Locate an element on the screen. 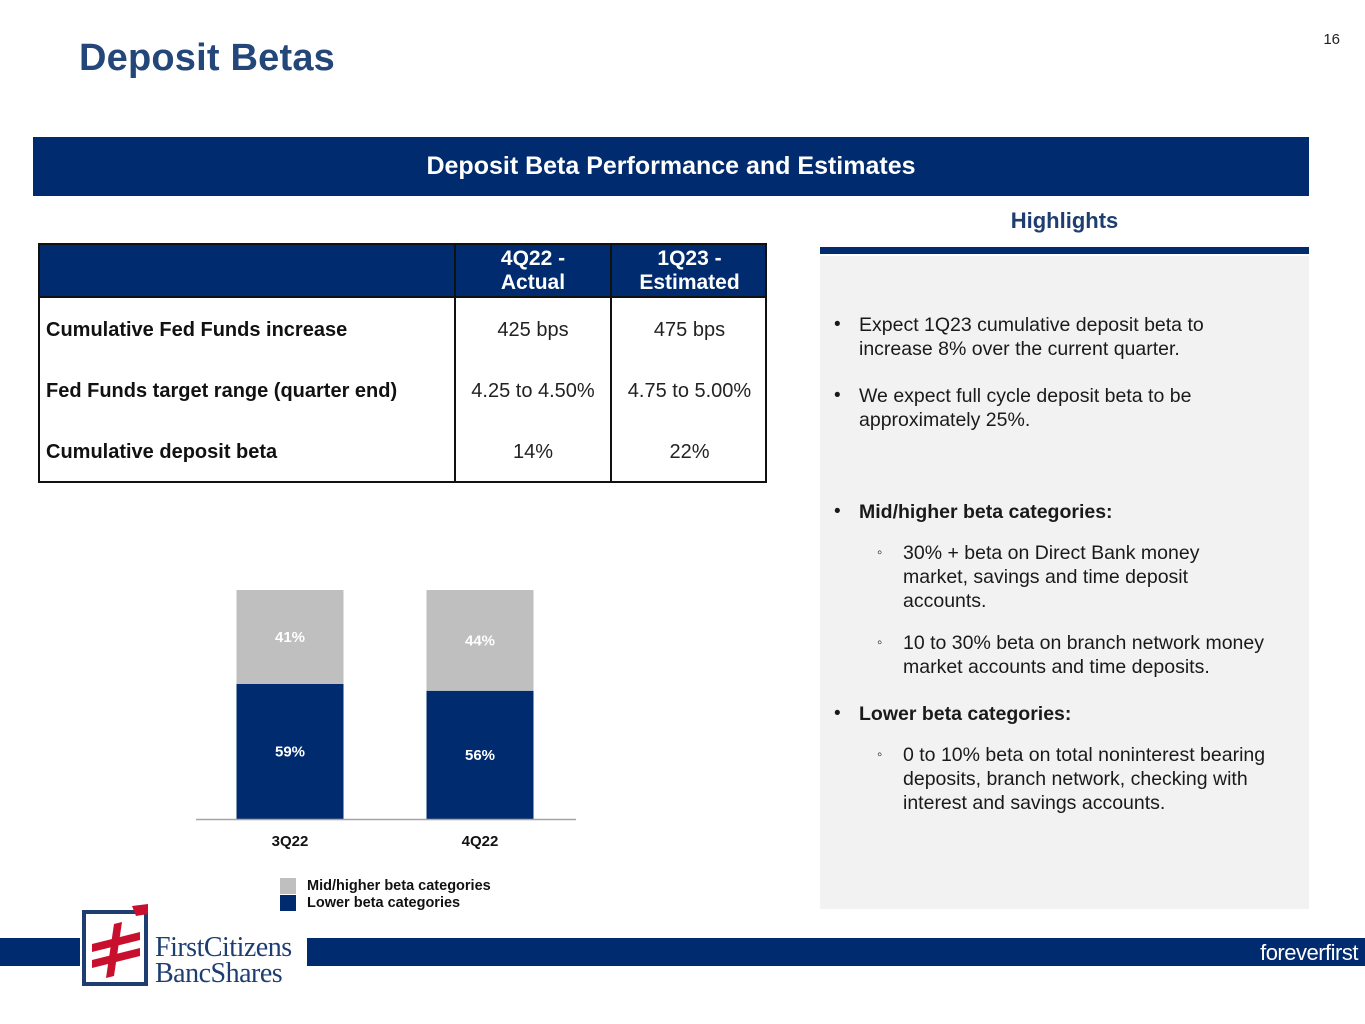 The height and width of the screenshot is (1024, 1365). highlight-heading: Mid/higher beta categories: is located at coordinates (986, 512).